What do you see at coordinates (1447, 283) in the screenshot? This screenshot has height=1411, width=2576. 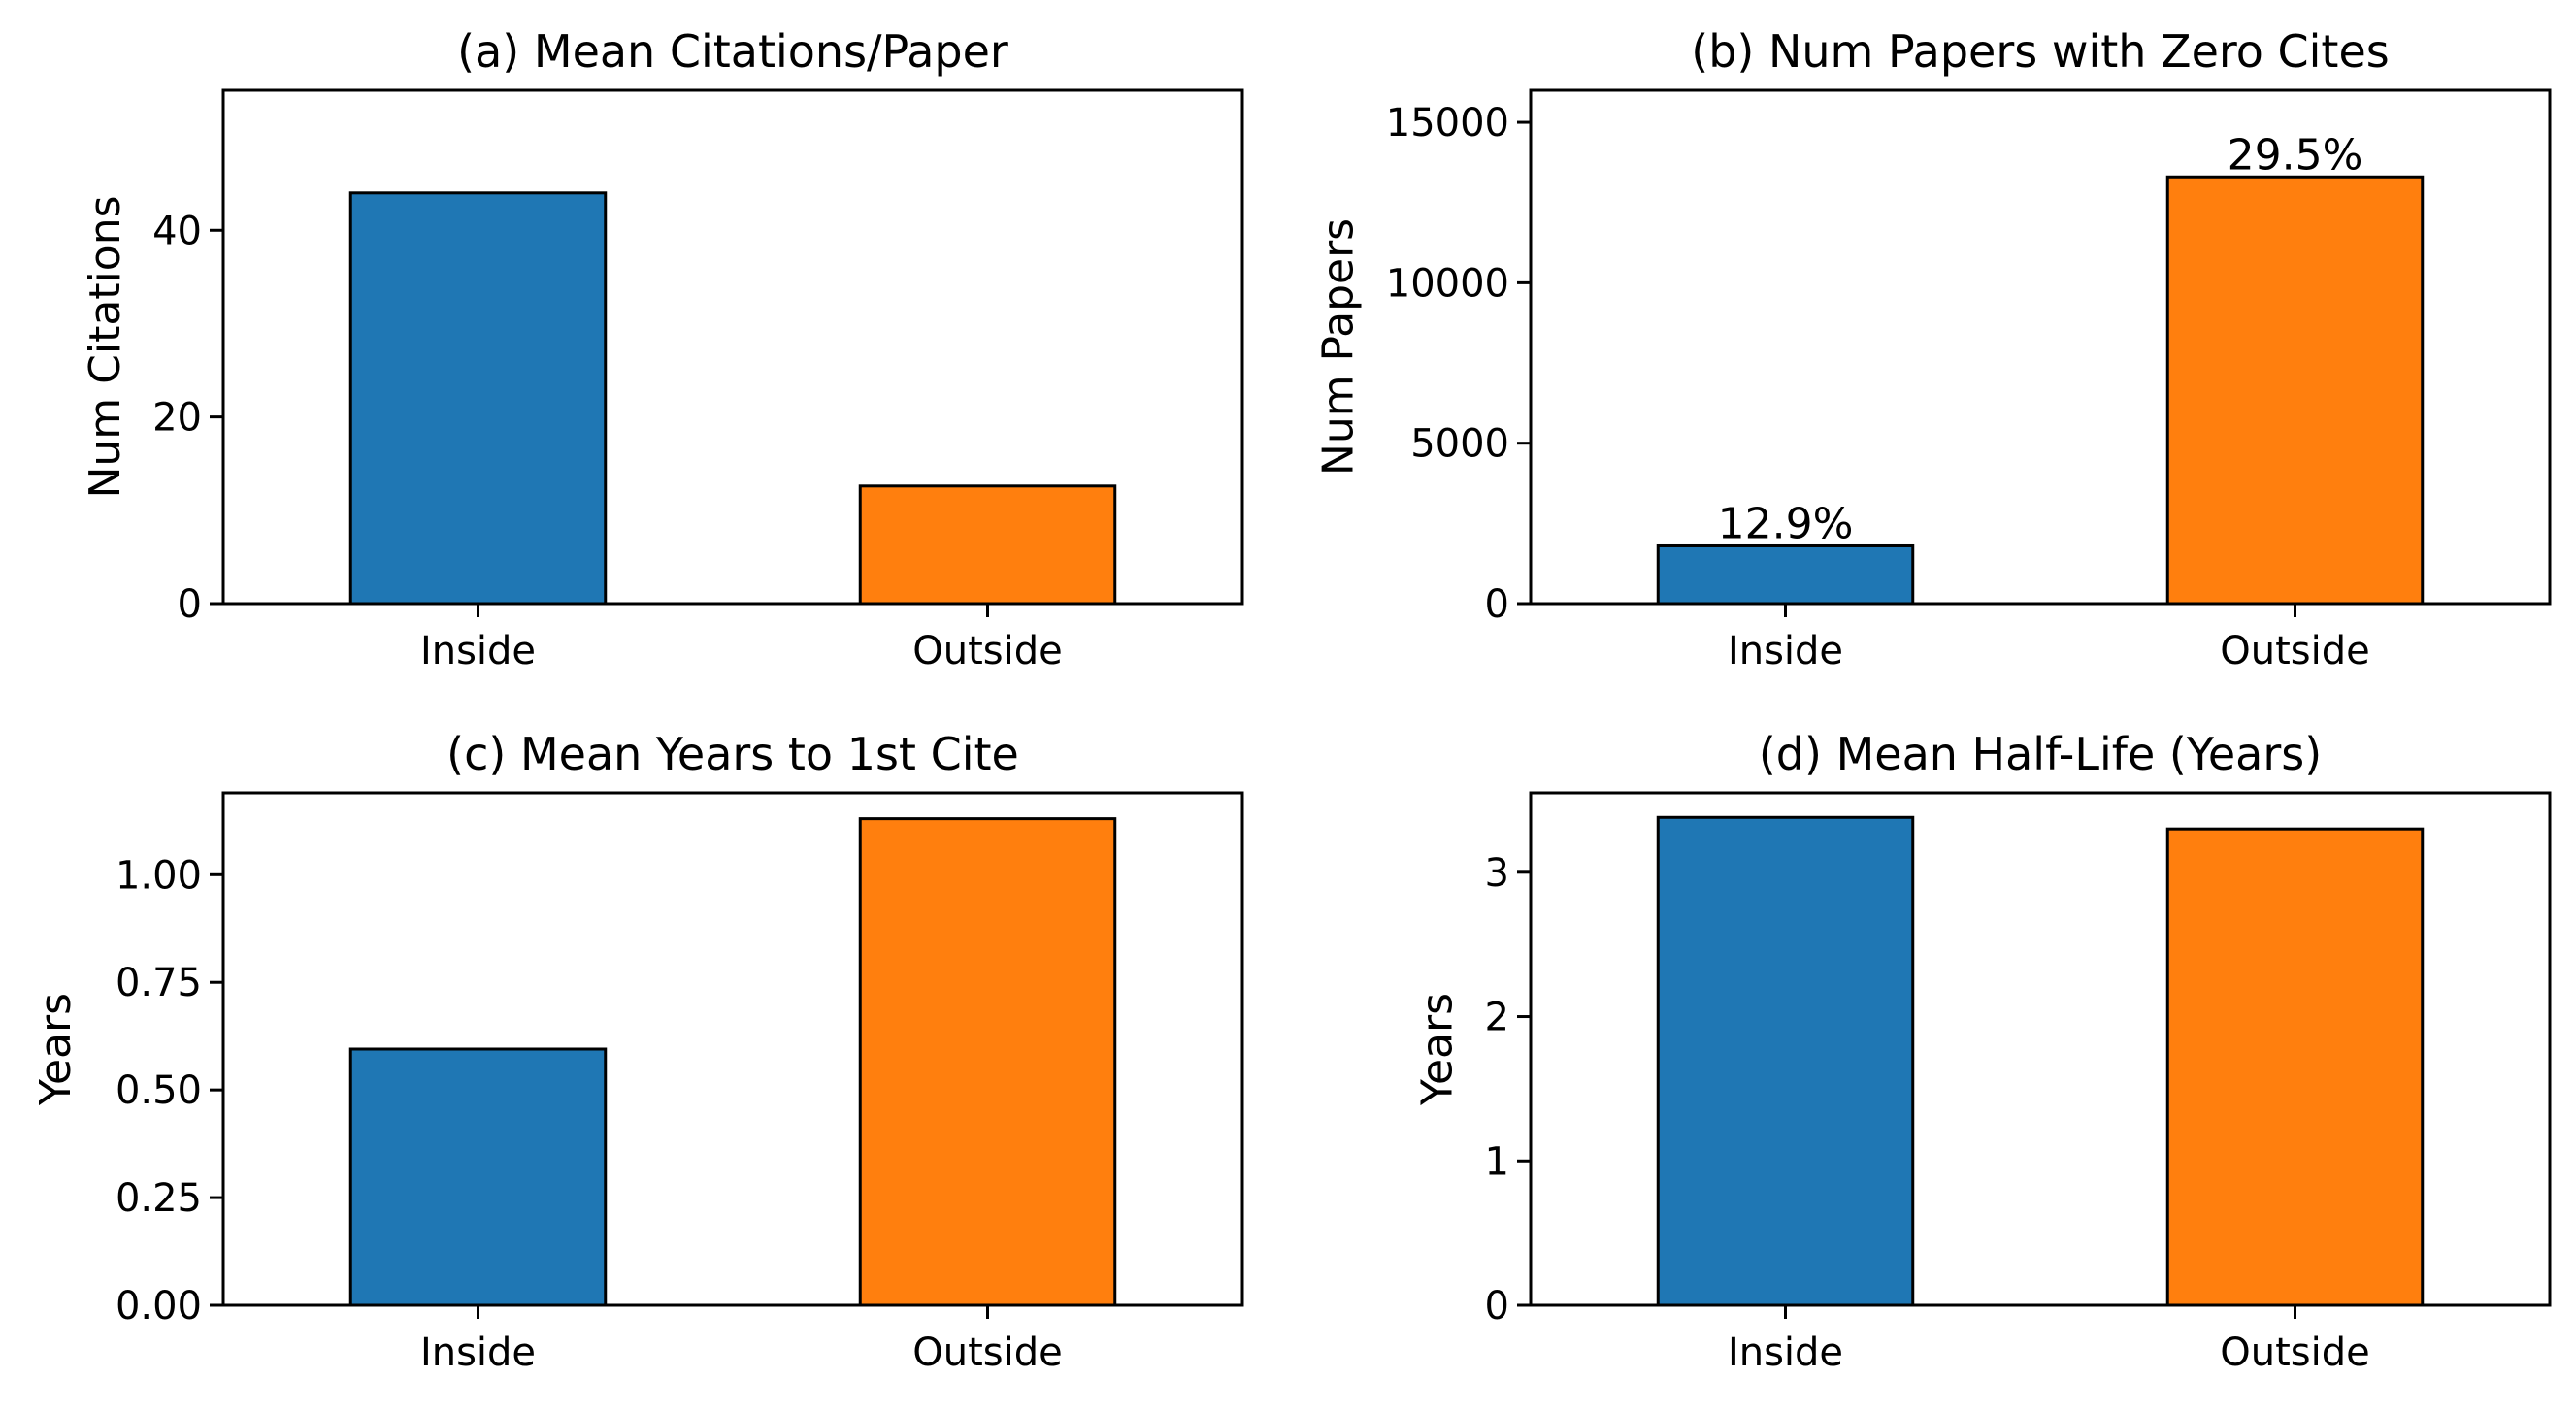 I see `y-tick-label-b-2: 10000` at bounding box center [1447, 283].